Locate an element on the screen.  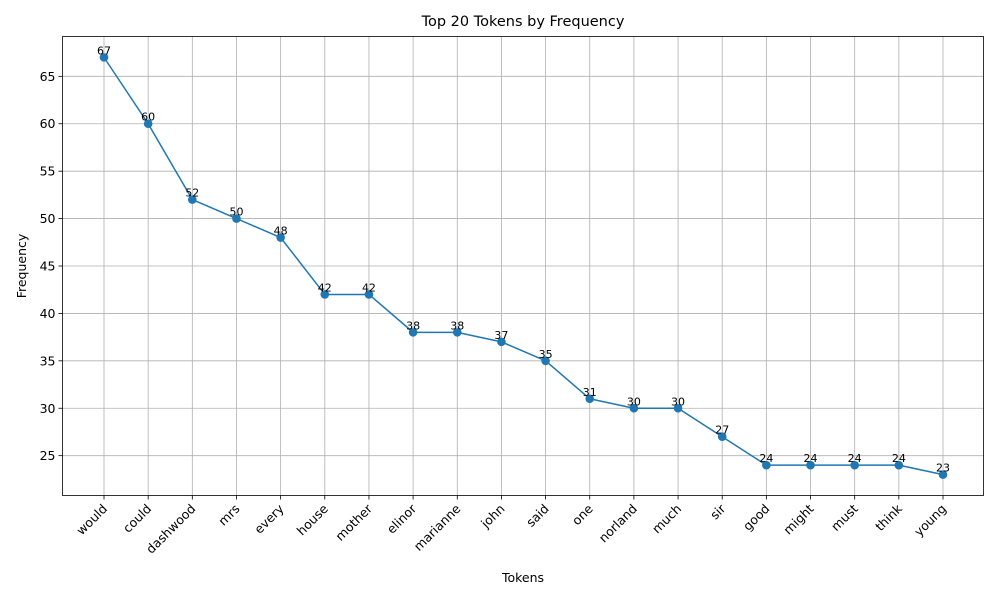
x-tick-label: house is located at coordinates (312, 519).